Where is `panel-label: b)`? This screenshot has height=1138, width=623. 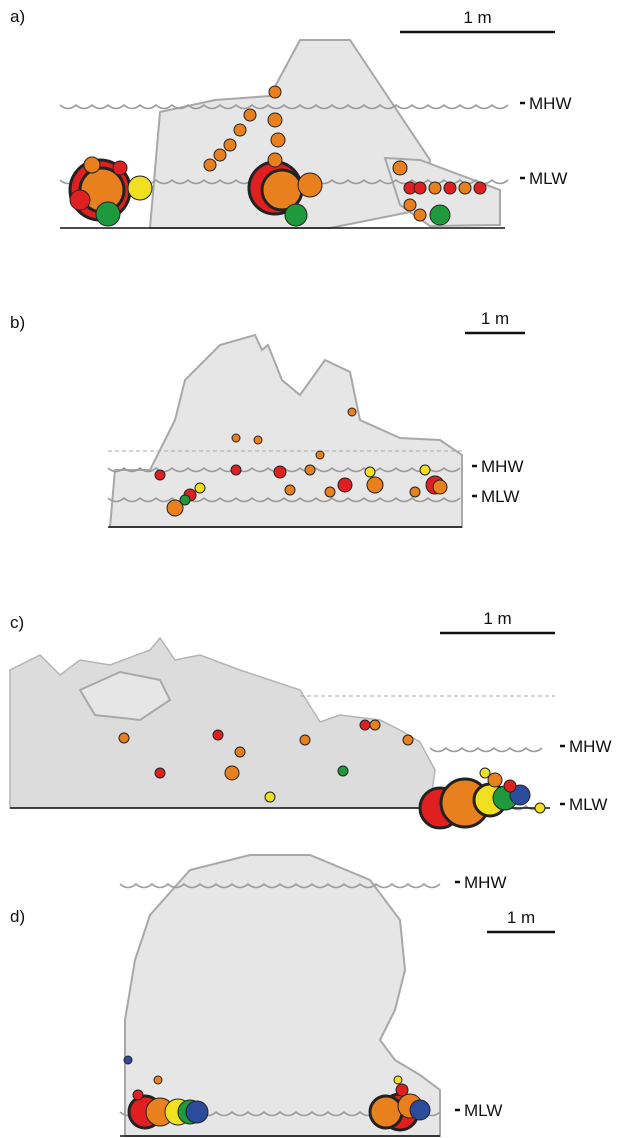 panel-label: b) is located at coordinates (17, 322).